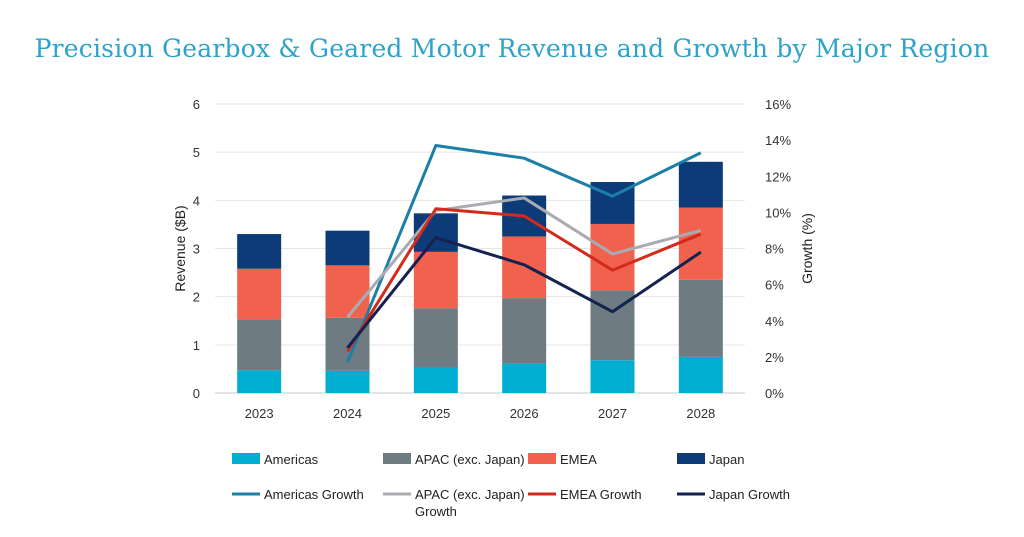 Image resolution: width=1024 pixels, height=537 pixels. Describe the element at coordinates (700, 374) in the screenshot. I see `bar-americas-2028` at that location.